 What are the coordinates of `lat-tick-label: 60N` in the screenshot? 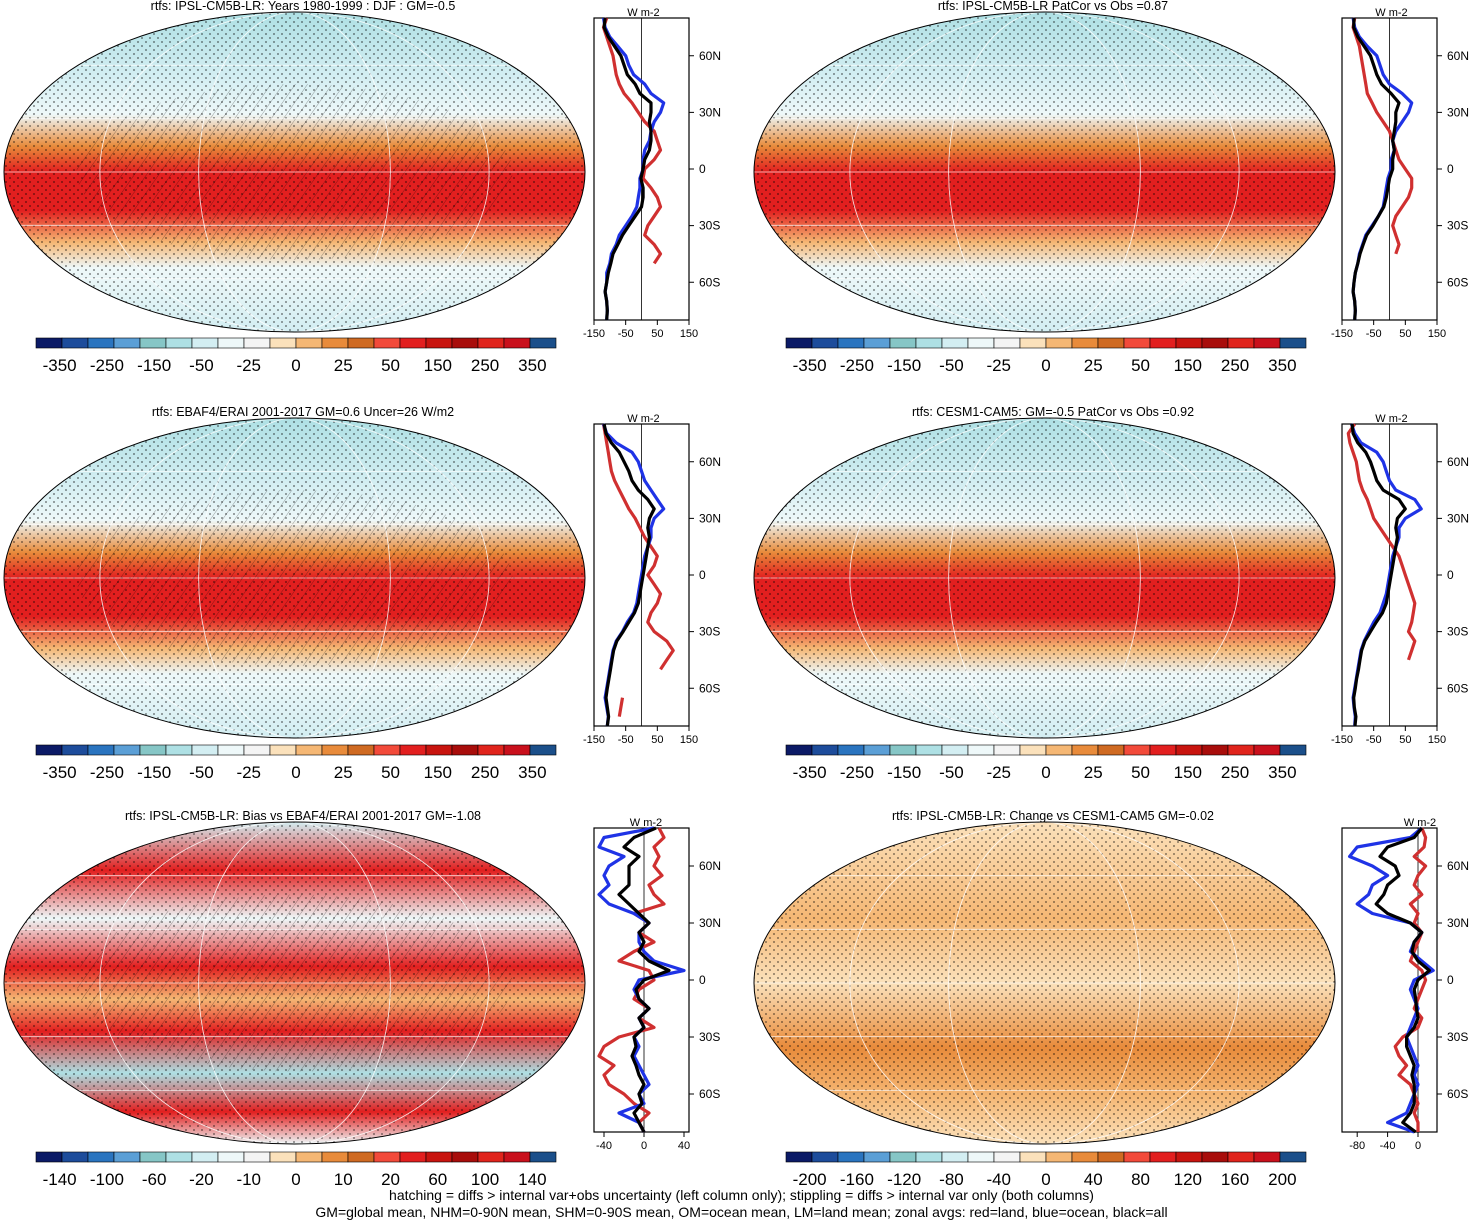 It's located at (710, 462).